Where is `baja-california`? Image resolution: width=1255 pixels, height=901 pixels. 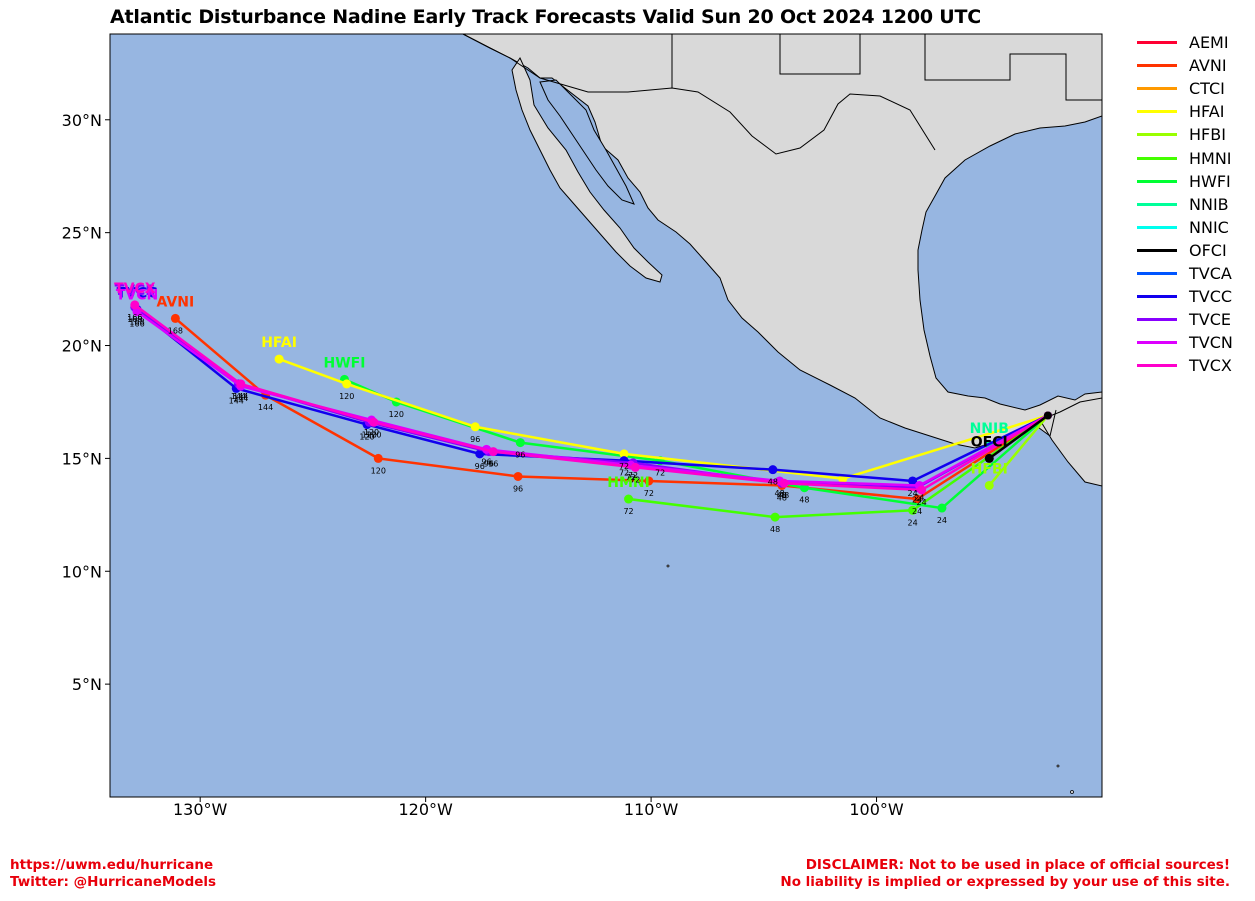 baja-california is located at coordinates (587, 169).